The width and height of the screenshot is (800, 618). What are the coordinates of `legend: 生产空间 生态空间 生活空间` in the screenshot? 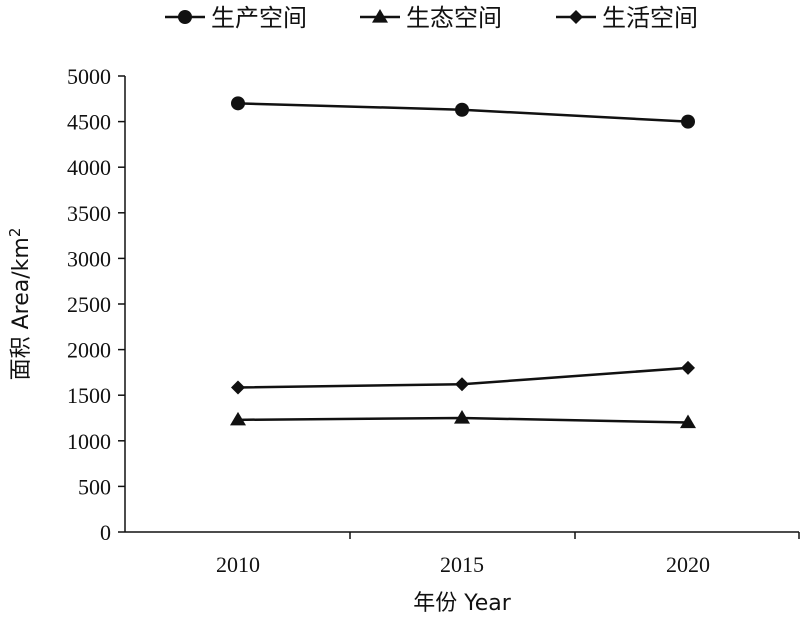 It's located at (431, 18).